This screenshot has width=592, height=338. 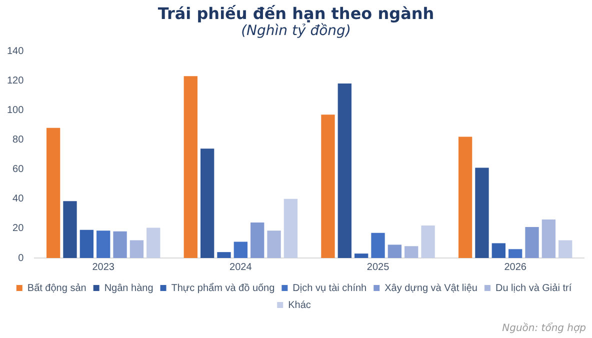 I want to click on text: Nguồn: tổng hợp, so click(x=544, y=328).